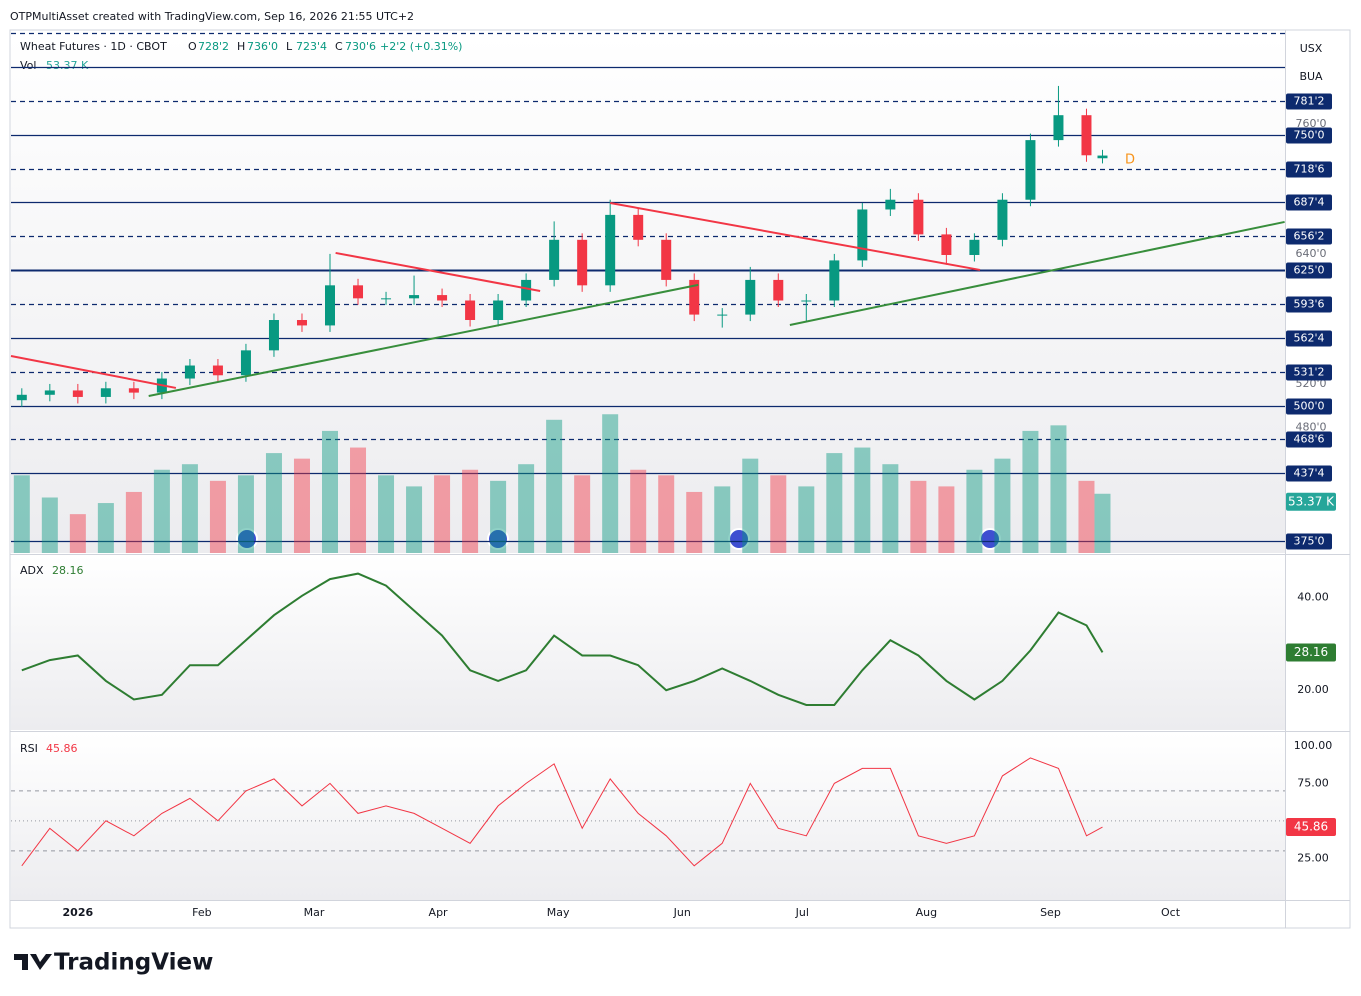  What do you see at coordinates (682, 912) in the screenshot?
I see `x-tick-label: Jun` at bounding box center [682, 912].